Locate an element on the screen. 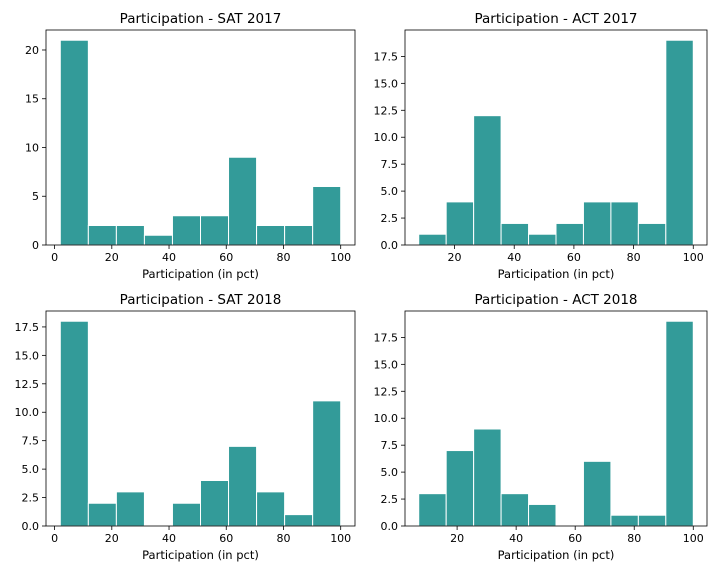 This screenshot has width=720, height=576. chart-title: Participation - ACT 2017 is located at coordinates (555, 19).